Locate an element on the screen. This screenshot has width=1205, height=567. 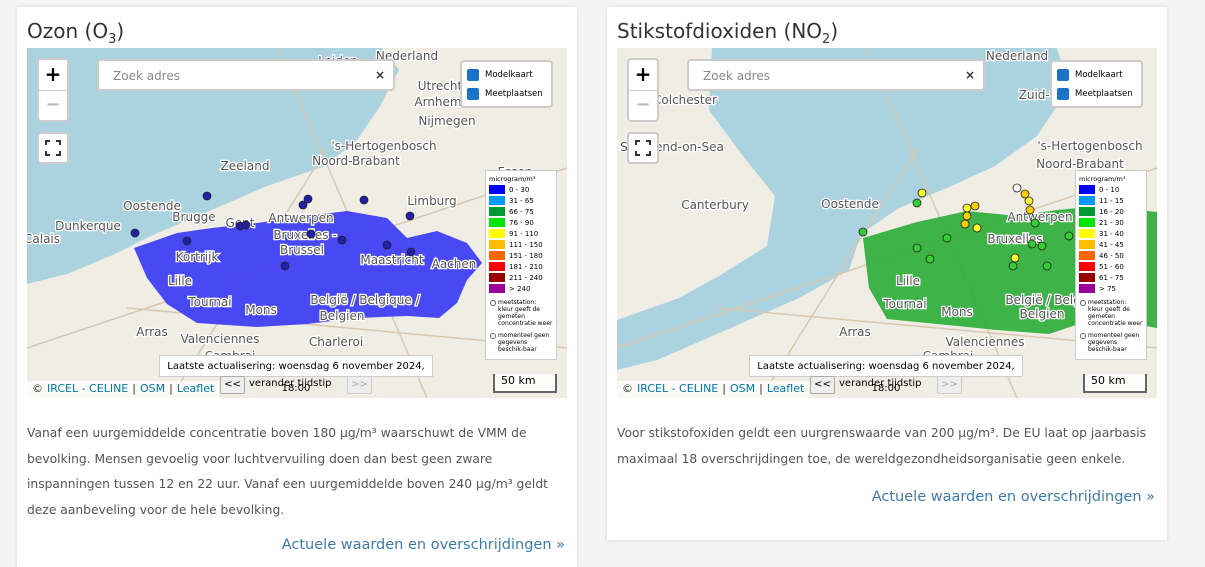
legend-entry: 31 - 40 is located at coordinates (1111, 233).